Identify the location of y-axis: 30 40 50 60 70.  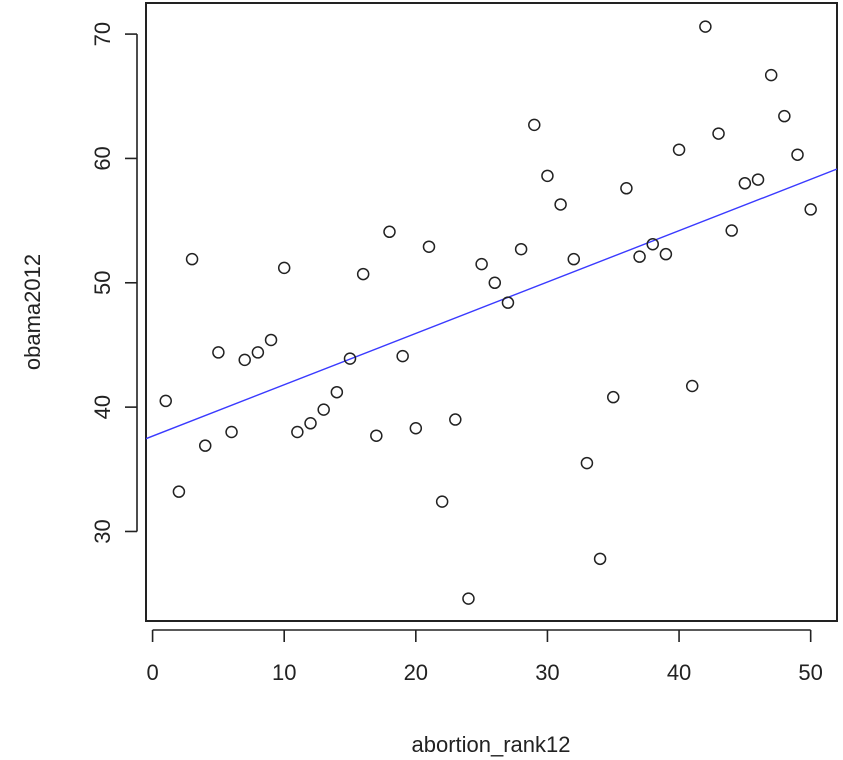
(114, 283).